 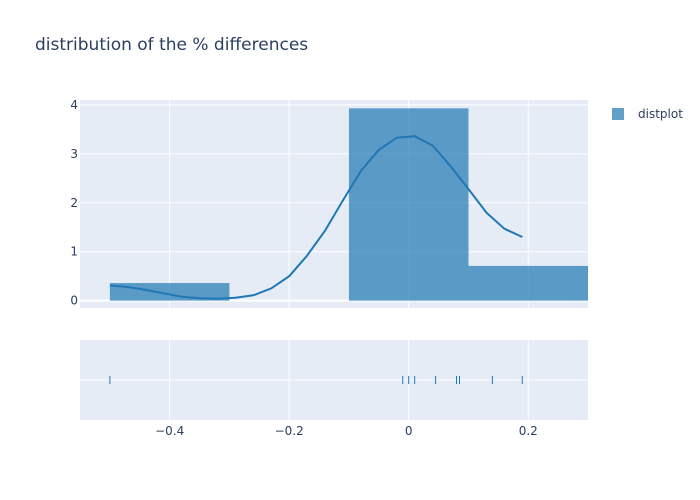 I want to click on legend: distplot, so click(x=647, y=114).